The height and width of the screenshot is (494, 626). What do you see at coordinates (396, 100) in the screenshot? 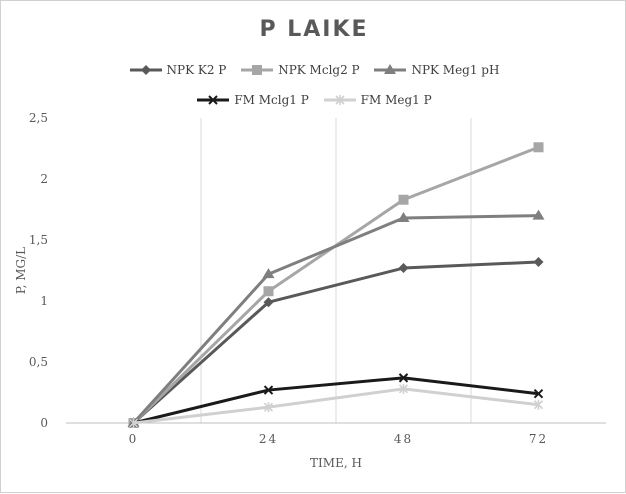
I see `legend-label: FM Meg1 P` at bounding box center [396, 100].